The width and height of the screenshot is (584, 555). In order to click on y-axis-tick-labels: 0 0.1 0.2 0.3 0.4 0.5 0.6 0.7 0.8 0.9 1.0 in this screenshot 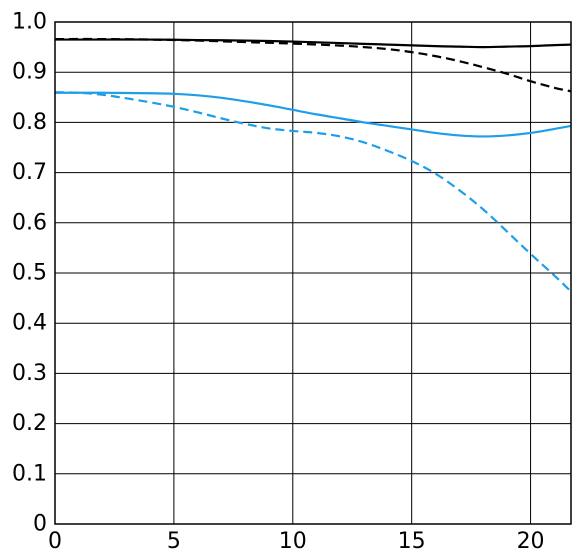, I will do `click(29, 273)`.